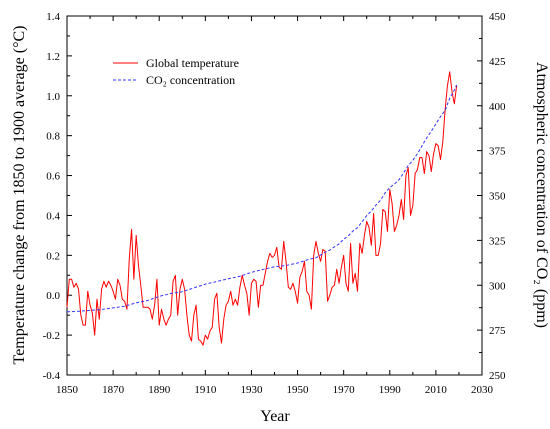  Describe the element at coordinates (436, 390) in the screenshot. I see `x-tick-label: 2010` at that location.